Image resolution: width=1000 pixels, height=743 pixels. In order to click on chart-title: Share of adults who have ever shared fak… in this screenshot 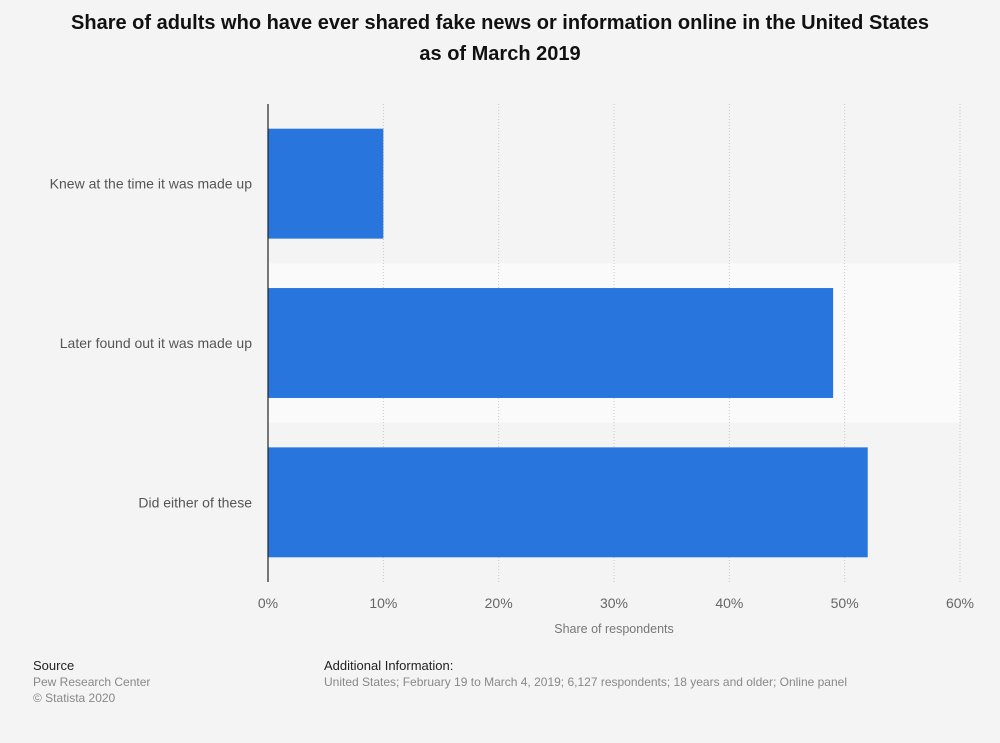, I will do `click(500, 38)`.